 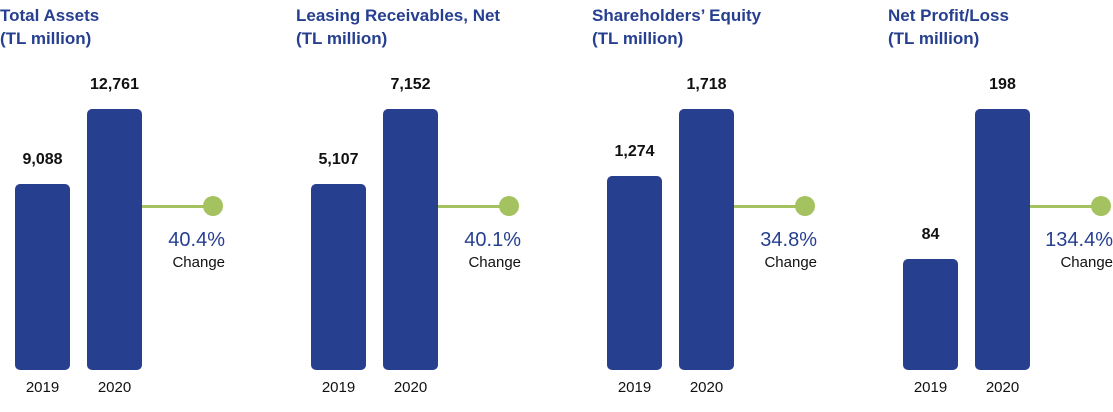 What do you see at coordinates (677, 15) in the screenshot?
I see `chart-title-line: Shareholders’ Equity` at bounding box center [677, 15].